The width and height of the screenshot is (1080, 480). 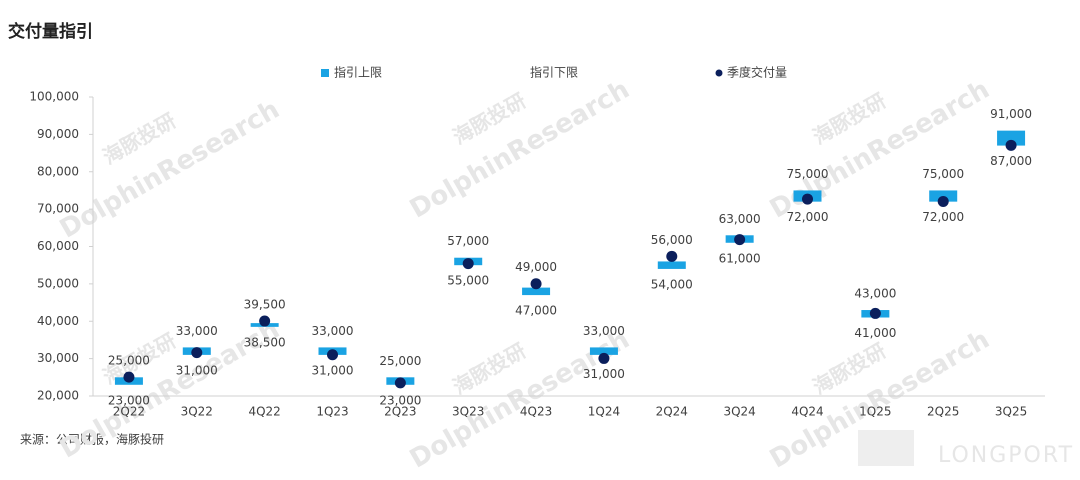 What do you see at coordinates (757, 72) in the screenshot?
I see `legend-label: 季度交付量` at bounding box center [757, 72].